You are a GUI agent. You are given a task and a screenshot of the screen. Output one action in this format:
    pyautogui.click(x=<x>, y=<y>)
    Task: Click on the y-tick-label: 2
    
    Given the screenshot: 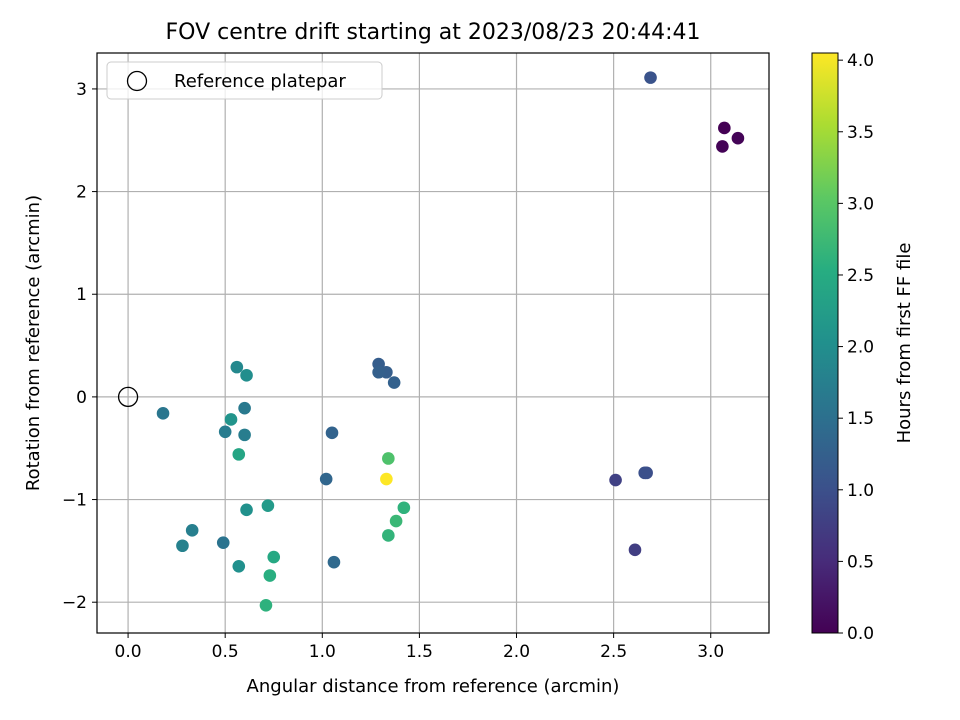 What is the action you would take?
    pyautogui.click(x=81, y=193)
    